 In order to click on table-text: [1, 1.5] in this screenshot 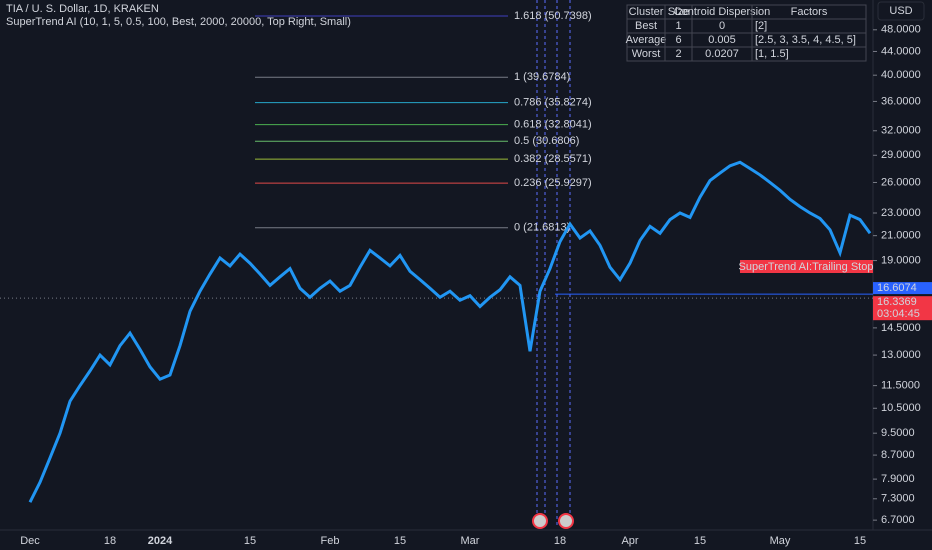, I will do `click(772, 54)`.